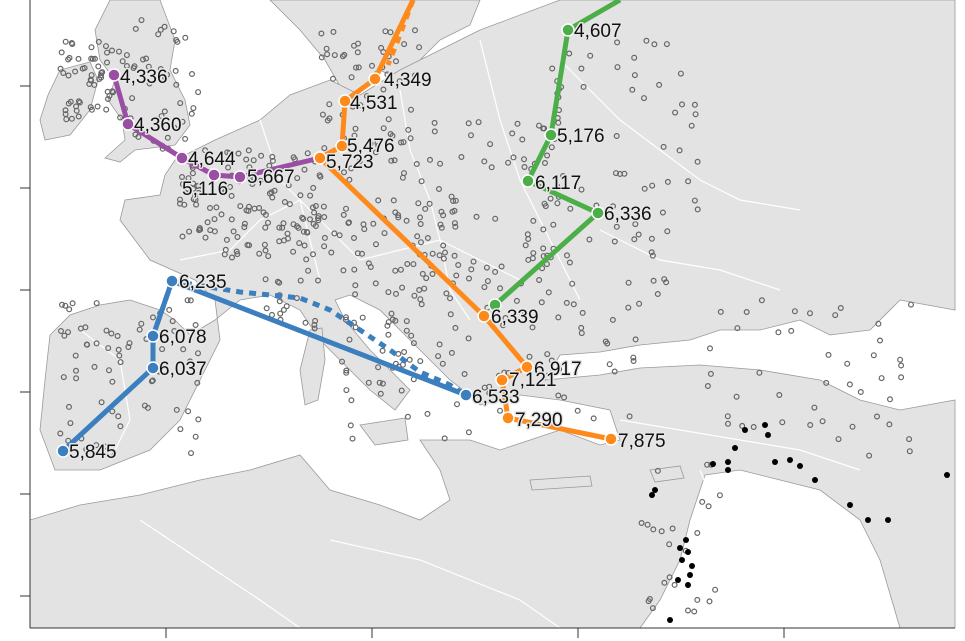  I want to click on route-purple-date-label: 4,360, so click(158, 125).